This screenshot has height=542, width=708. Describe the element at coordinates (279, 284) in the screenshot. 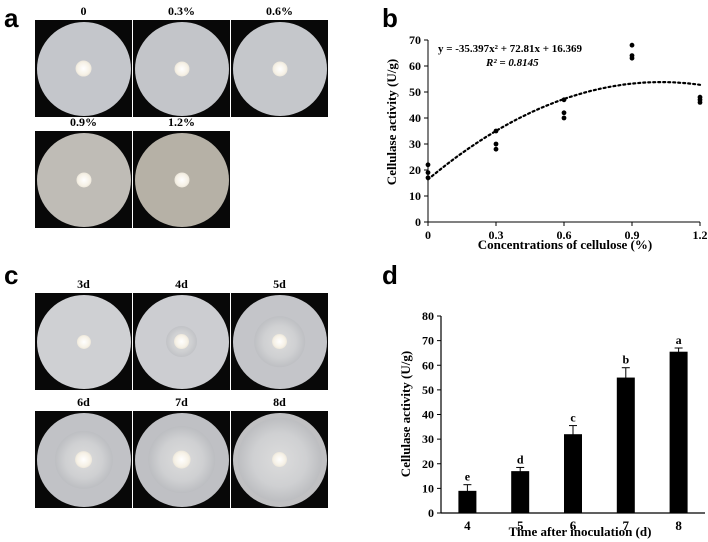

I see `c-plate-label: 5d` at that location.